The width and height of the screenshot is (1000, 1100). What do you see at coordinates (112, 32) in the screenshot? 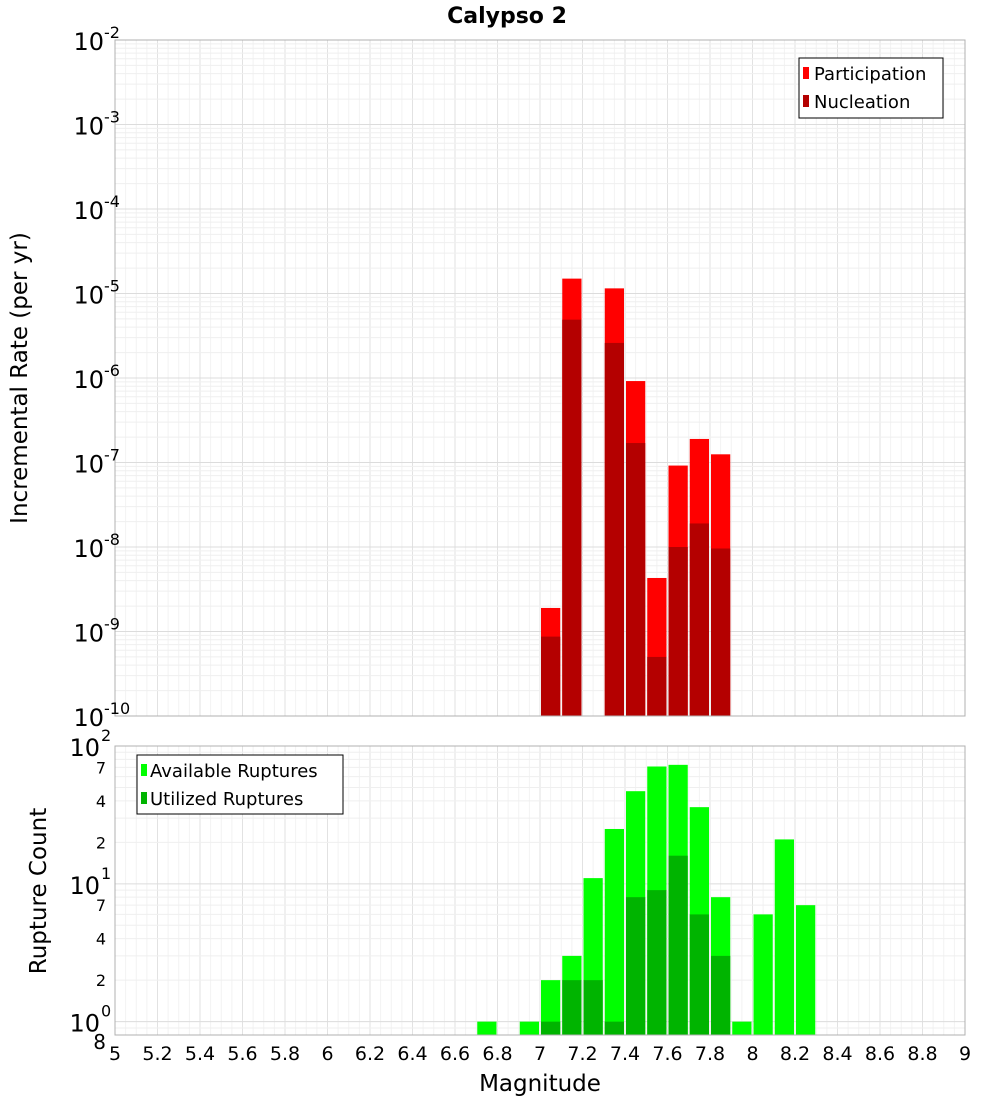
I see `svg-text: -2` at bounding box center [112, 32].